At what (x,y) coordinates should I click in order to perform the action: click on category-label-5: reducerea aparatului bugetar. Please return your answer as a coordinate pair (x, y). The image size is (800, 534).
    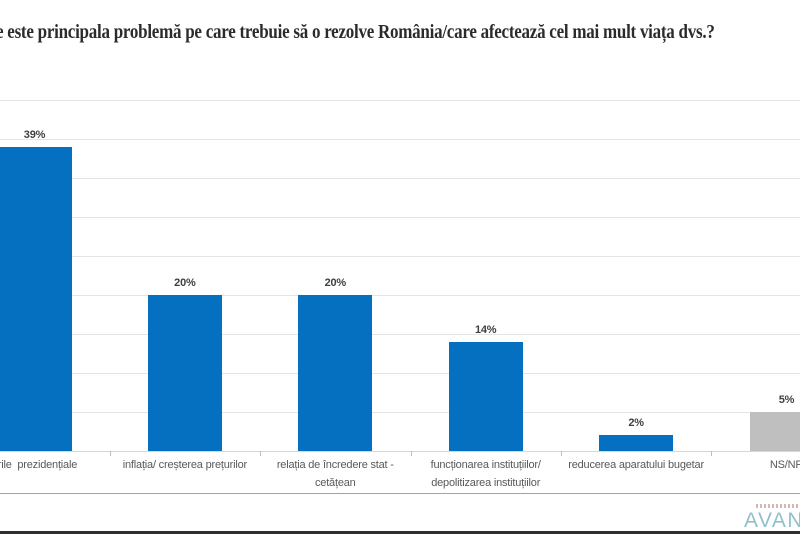
    Looking at the image, I should click on (636, 465).